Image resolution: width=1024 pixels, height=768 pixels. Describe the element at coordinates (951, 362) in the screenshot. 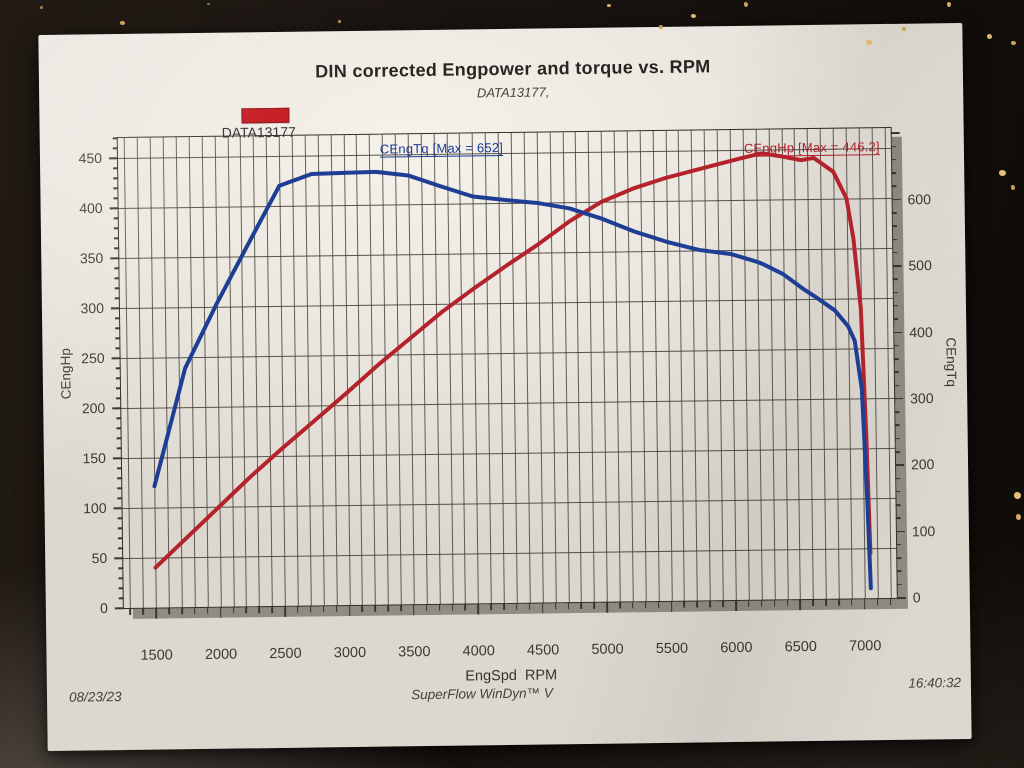

I see `right-axis-title: CEngTq` at that location.